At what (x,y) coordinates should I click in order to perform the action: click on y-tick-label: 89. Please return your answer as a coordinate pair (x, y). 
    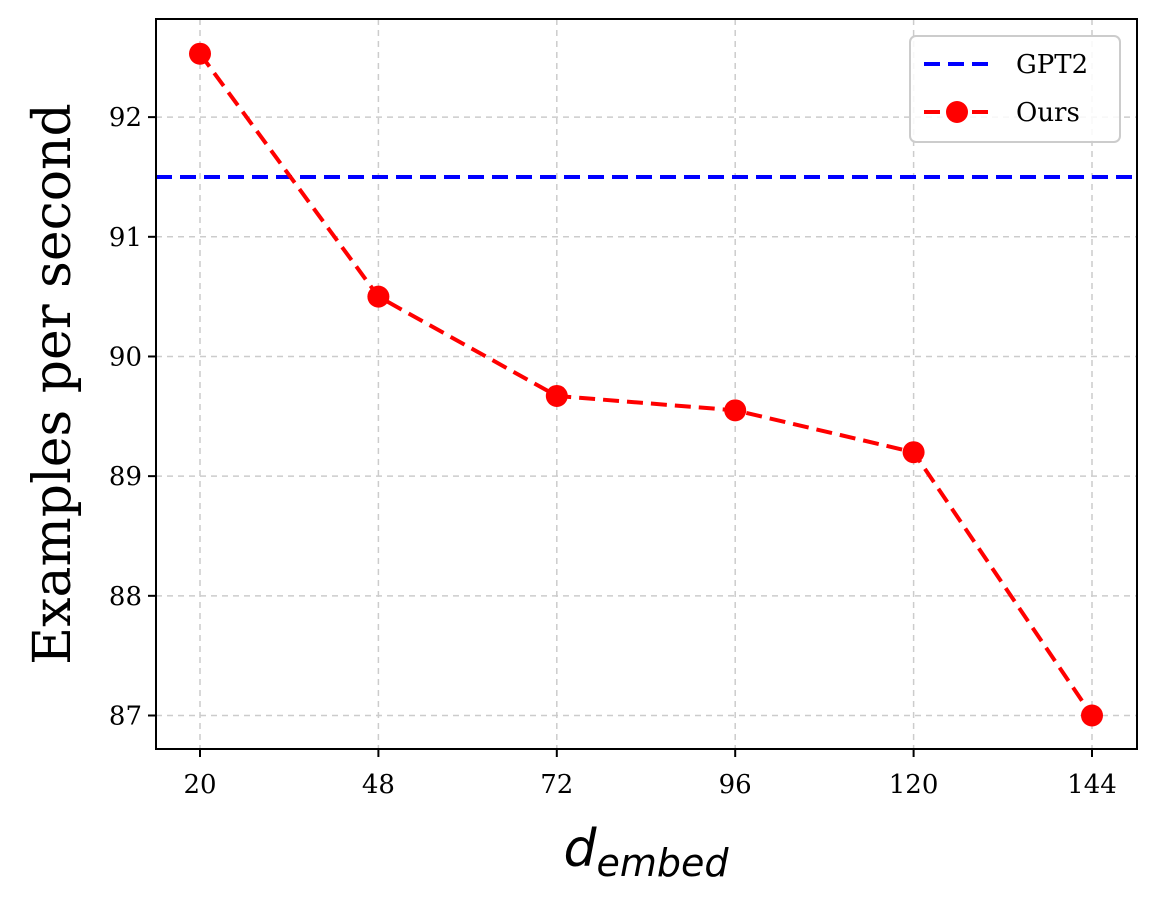
    Looking at the image, I should click on (125, 477).